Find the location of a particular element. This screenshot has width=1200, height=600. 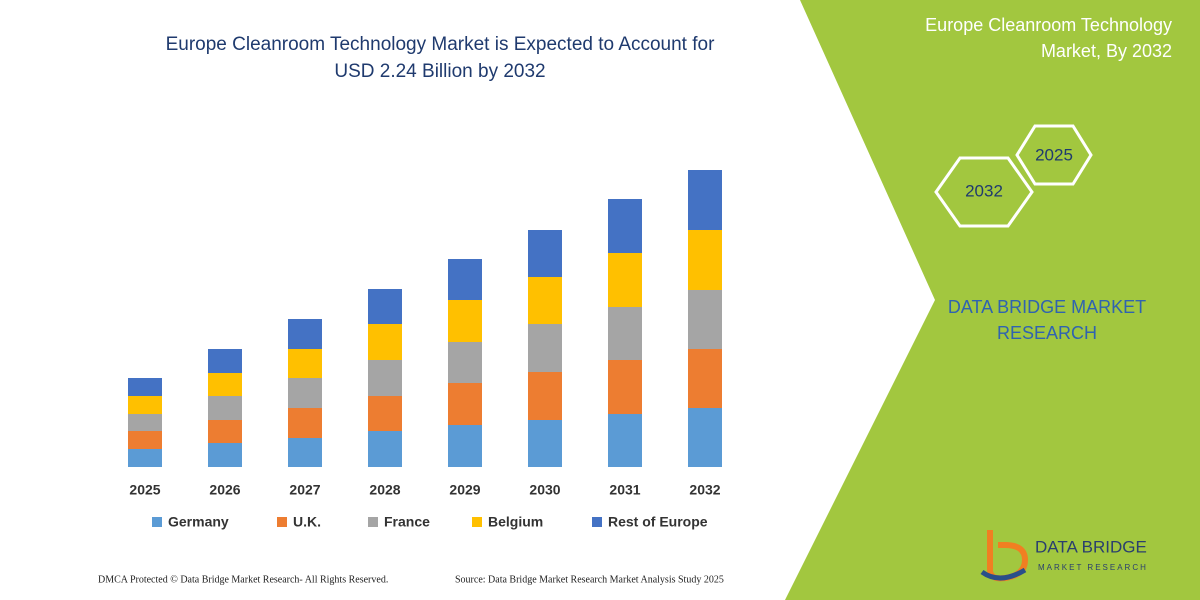

x-tick-label: 2030 is located at coordinates (544, 490).